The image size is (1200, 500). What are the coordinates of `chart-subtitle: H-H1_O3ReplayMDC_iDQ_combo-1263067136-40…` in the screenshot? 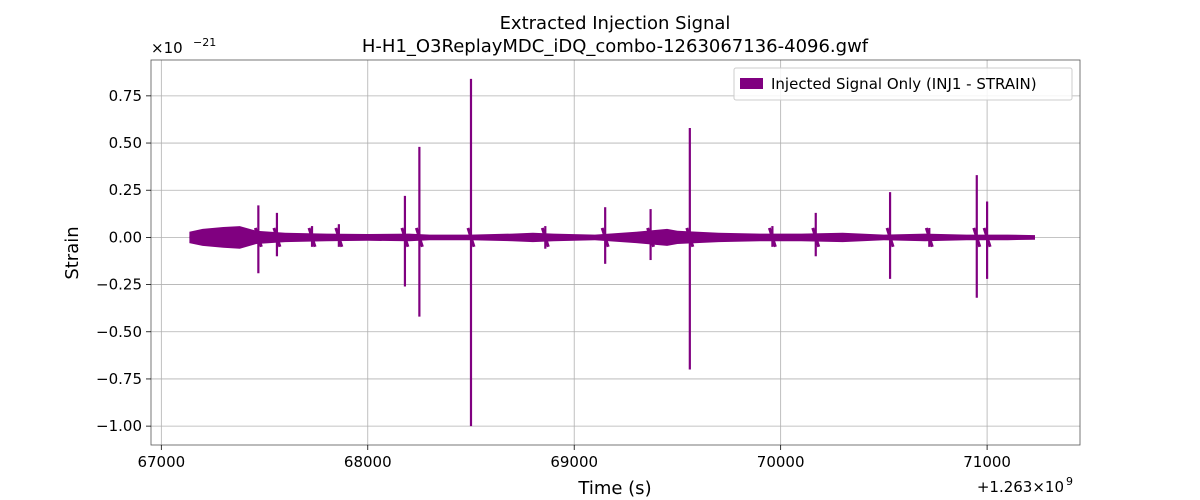 It's located at (615, 46).